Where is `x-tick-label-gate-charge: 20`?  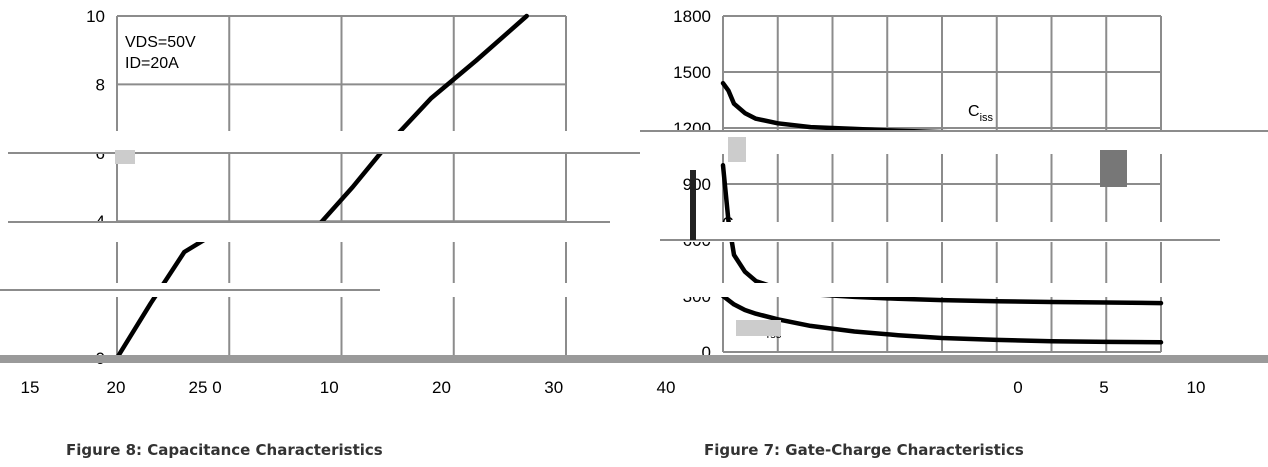
x-tick-label-gate-charge: 20 is located at coordinates (441, 387).